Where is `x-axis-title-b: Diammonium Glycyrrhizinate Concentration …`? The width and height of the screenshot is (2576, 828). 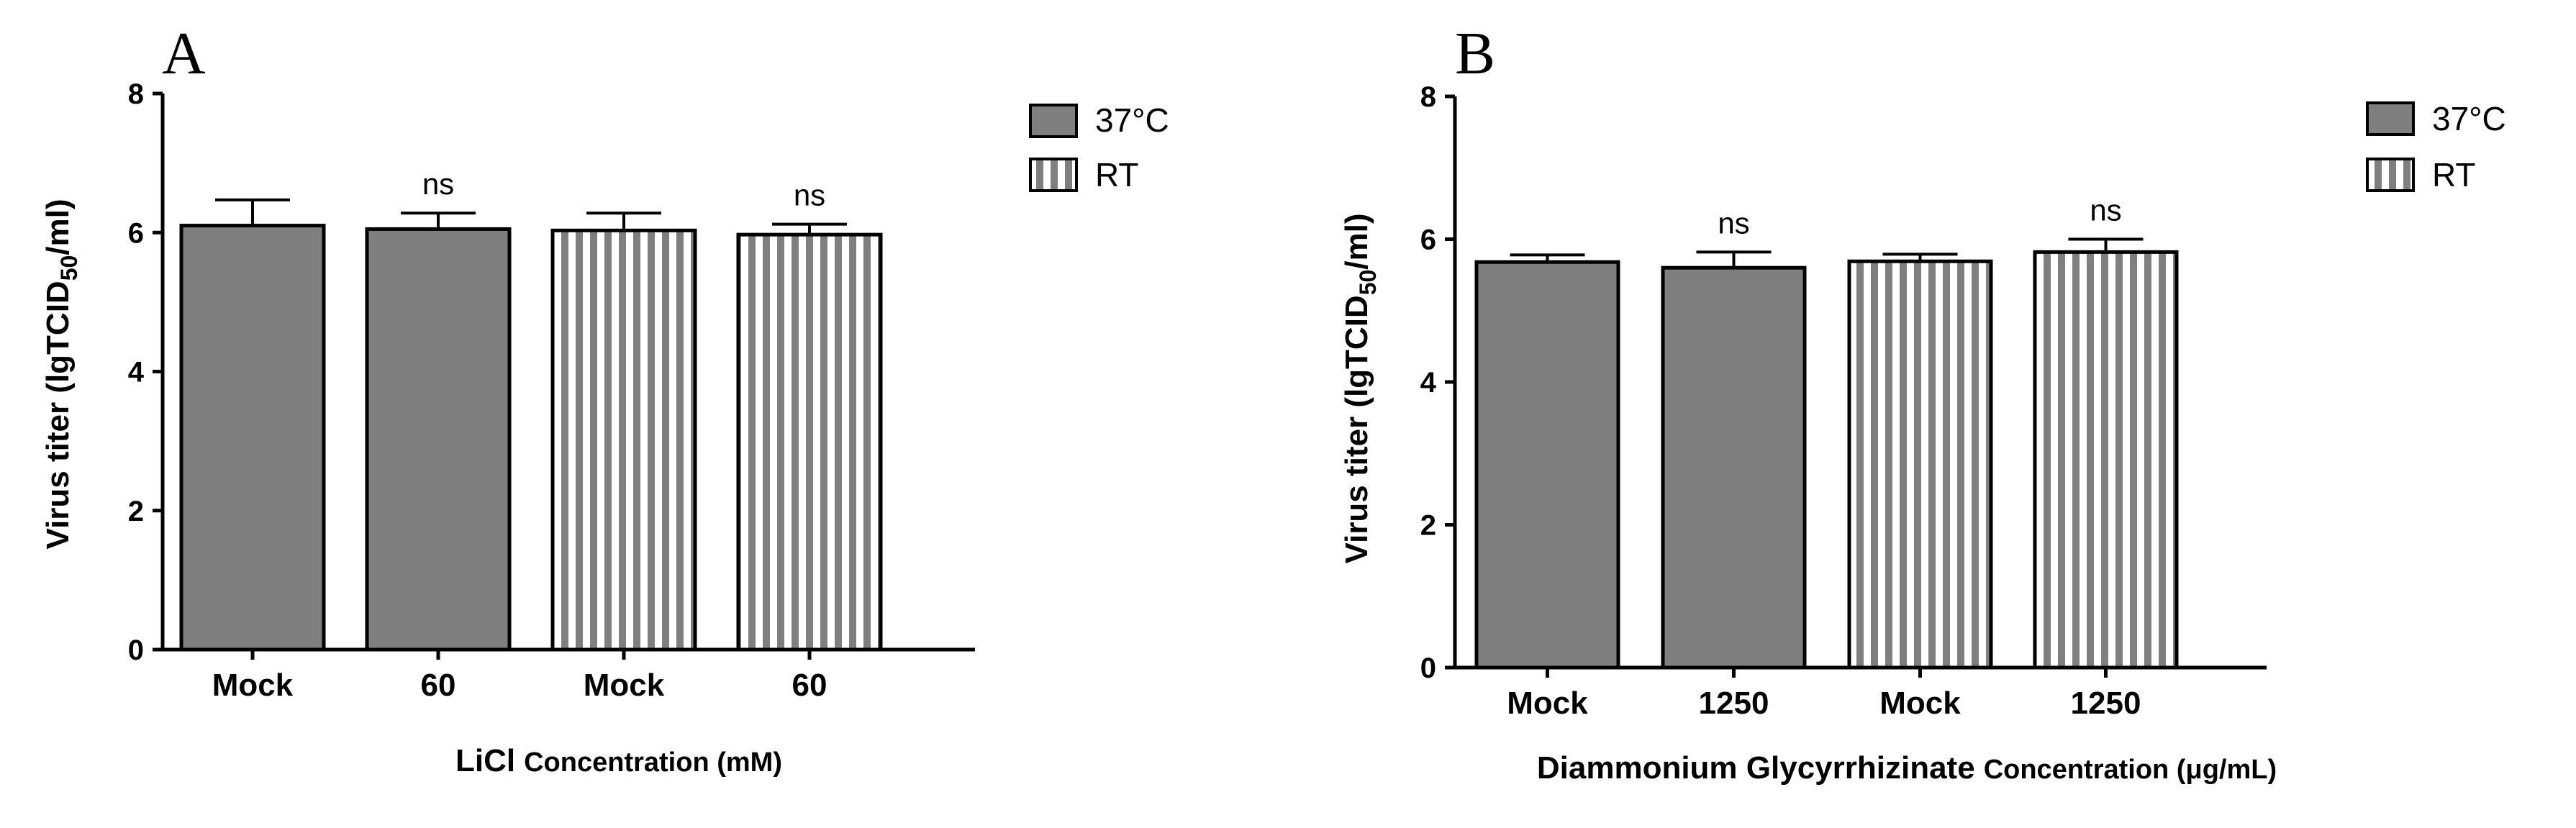 x-axis-title-b: Diammonium Glycyrrhizinate Concentration … is located at coordinates (1907, 768).